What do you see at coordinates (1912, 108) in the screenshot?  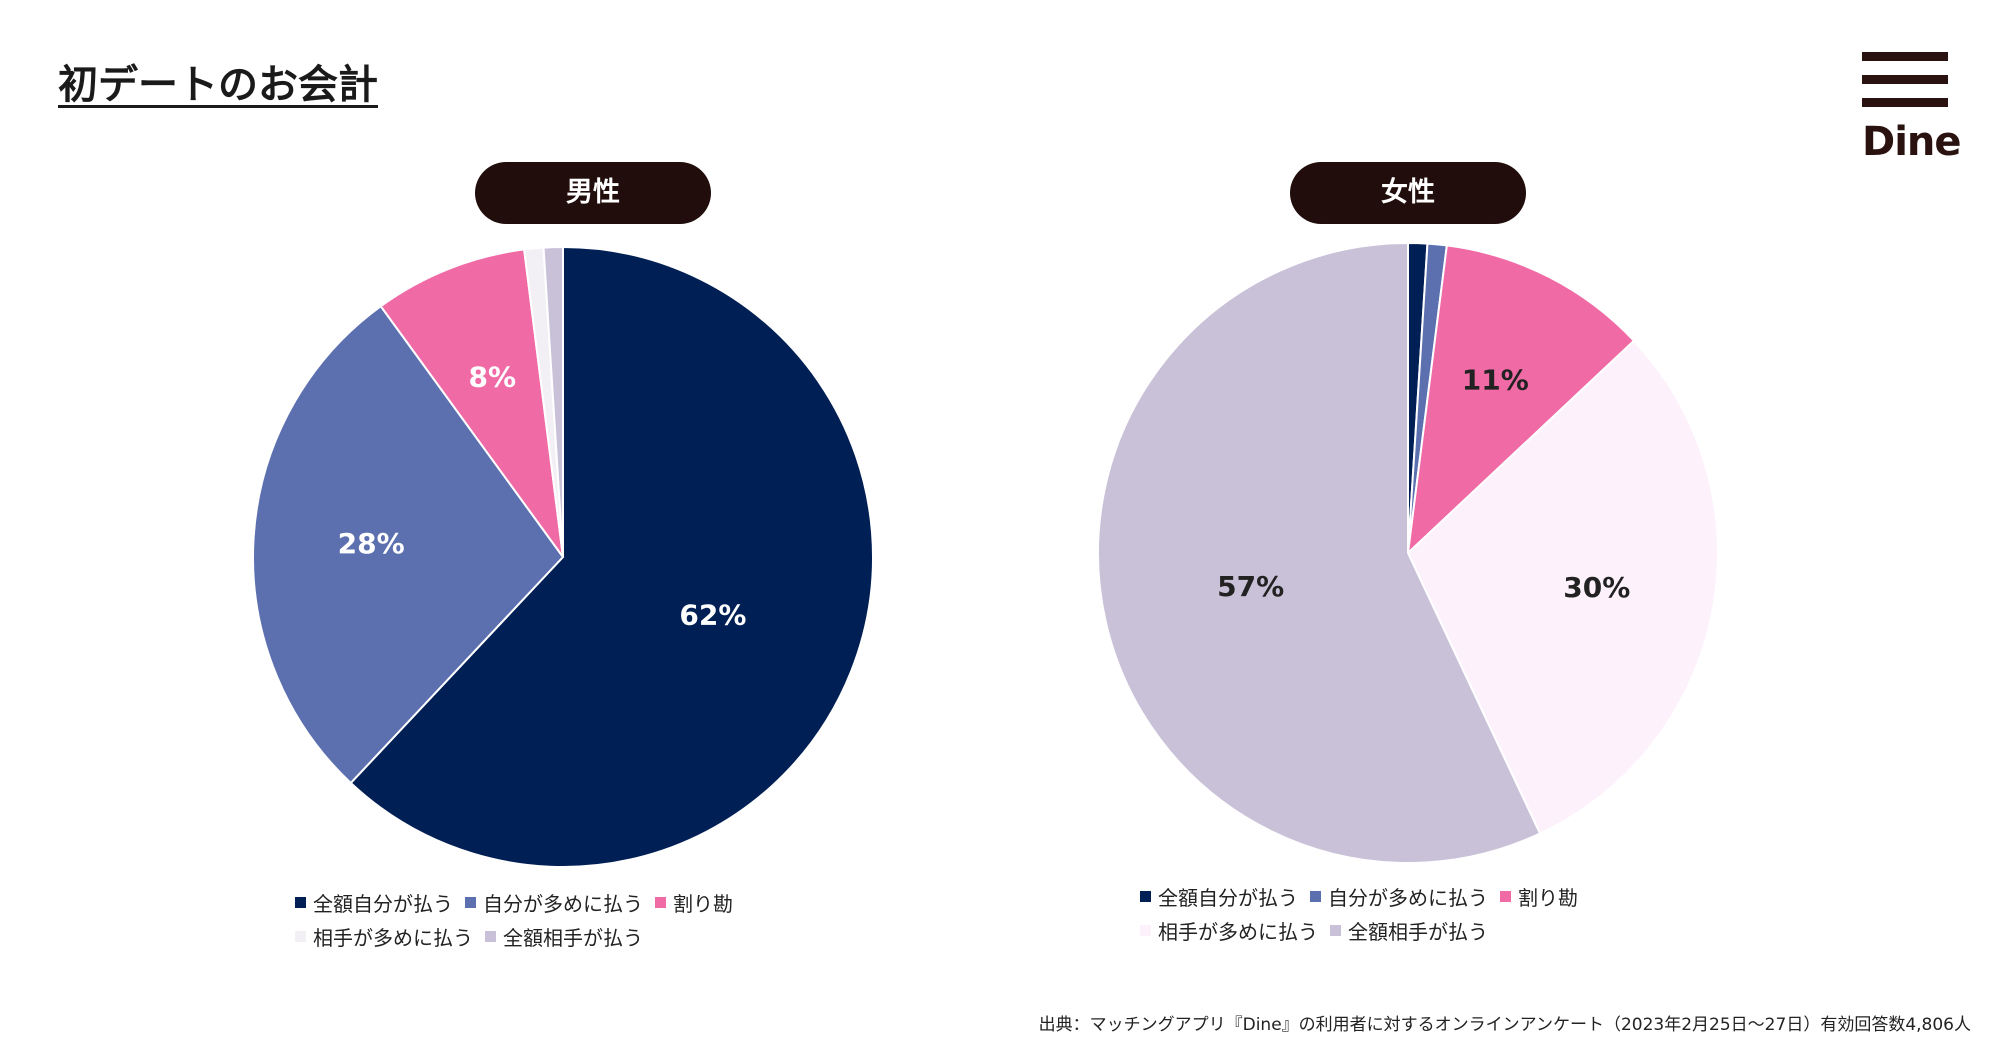 I see `dine-logo: Dine` at bounding box center [1912, 108].